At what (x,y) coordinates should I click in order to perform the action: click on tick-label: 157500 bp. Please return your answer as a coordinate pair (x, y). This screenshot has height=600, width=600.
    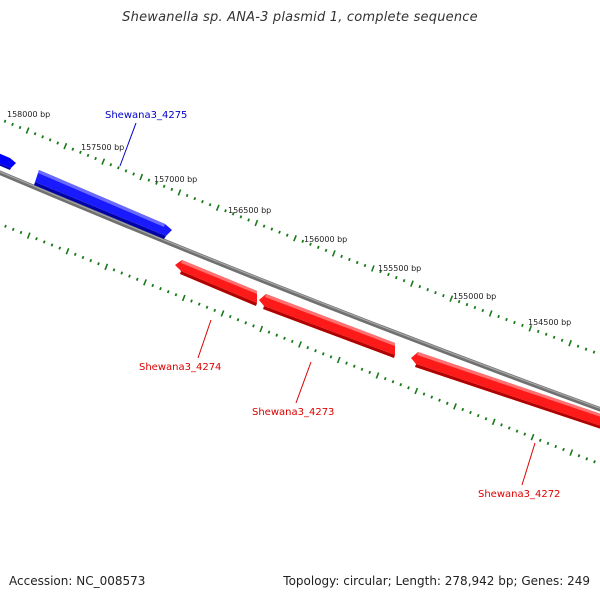
    Looking at the image, I should click on (102, 147).